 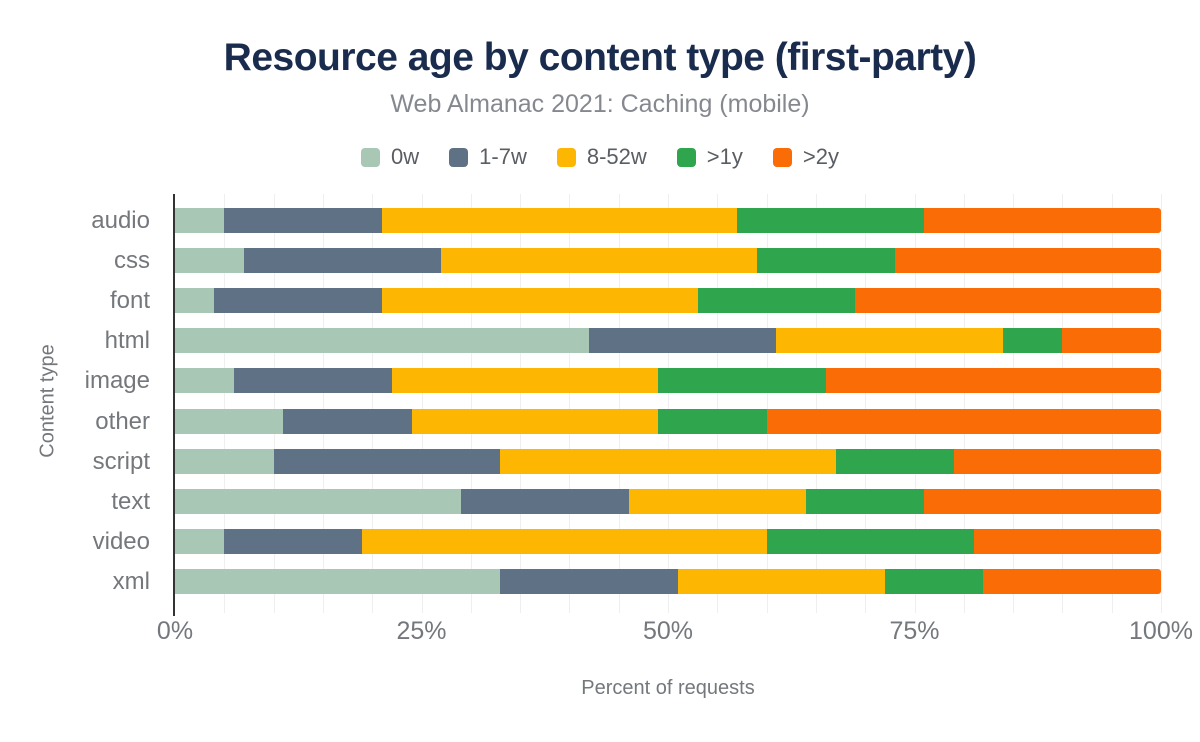 What do you see at coordinates (503, 156) in the screenshot?
I see `legend-label: 1-7w` at bounding box center [503, 156].